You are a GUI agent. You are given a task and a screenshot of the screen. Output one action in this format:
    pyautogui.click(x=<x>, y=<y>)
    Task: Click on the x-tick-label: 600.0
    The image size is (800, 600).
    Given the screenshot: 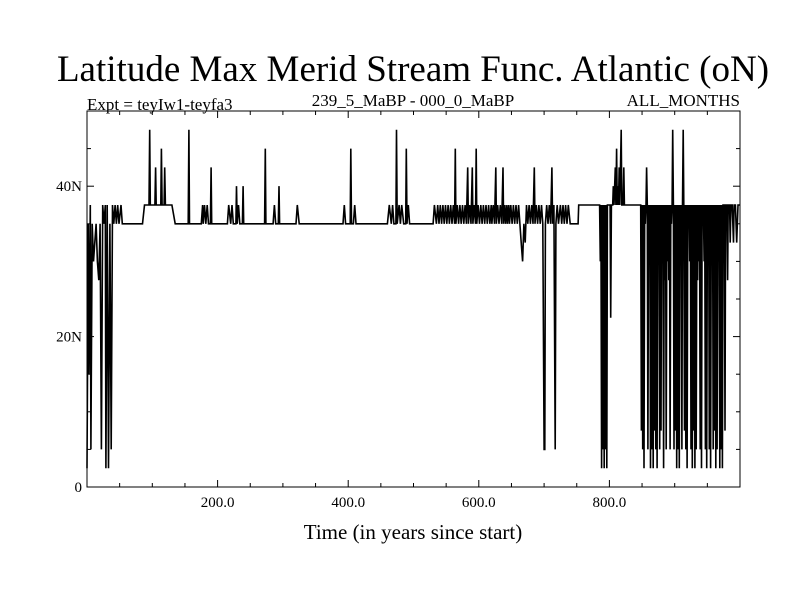 What is the action you would take?
    pyautogui.click(x=479, y=503)
    